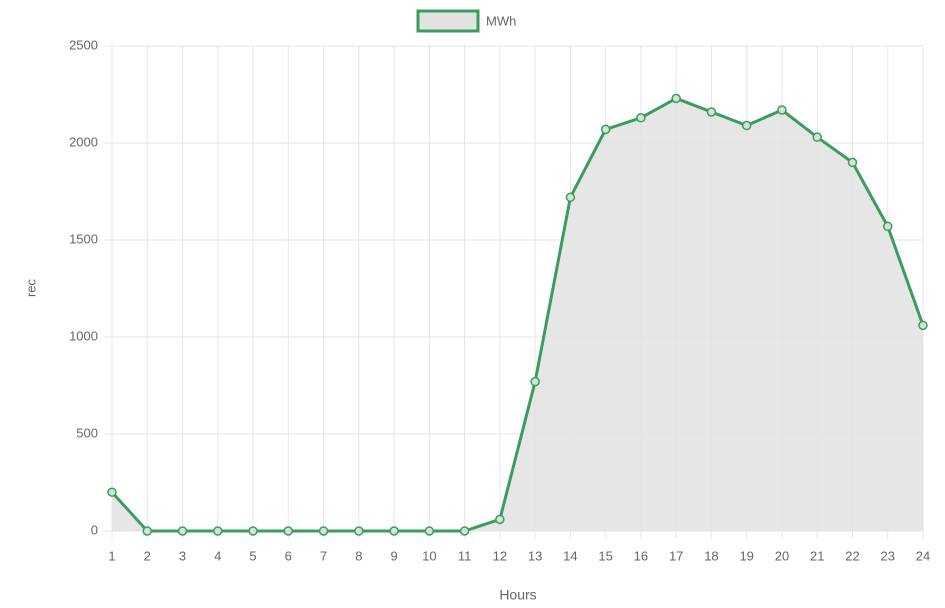 The height and width of the screenshot is (608, 945). Describe the element at coordinates (852, 555) in the screenshot. I see `x-tick-label: 22` at that location.